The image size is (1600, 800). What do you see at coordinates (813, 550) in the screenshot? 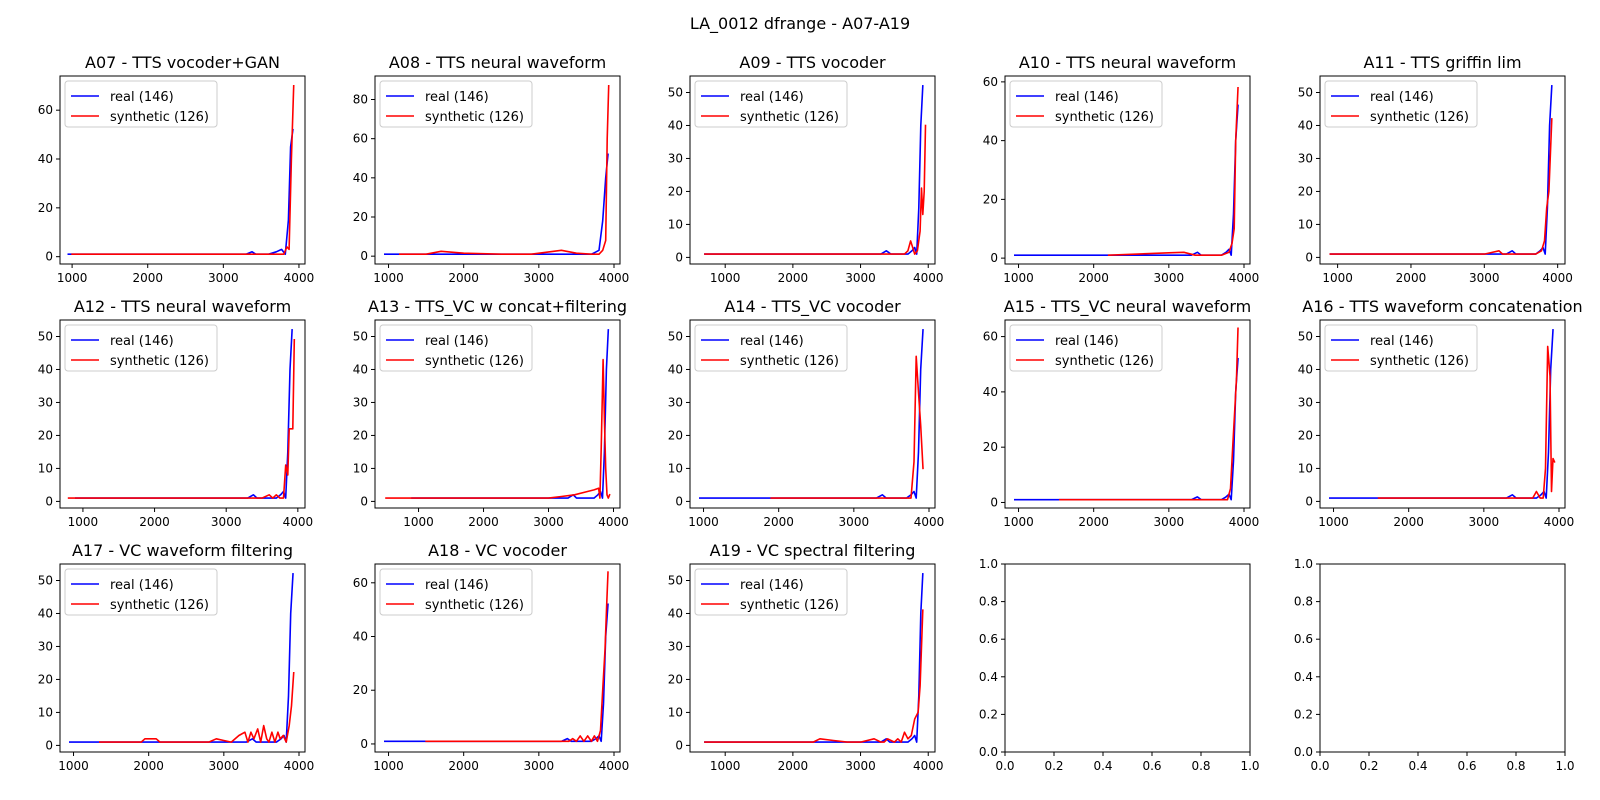
I see `subplot-title: A19 - VC spectral filtering` at bounding box center [813, 550].